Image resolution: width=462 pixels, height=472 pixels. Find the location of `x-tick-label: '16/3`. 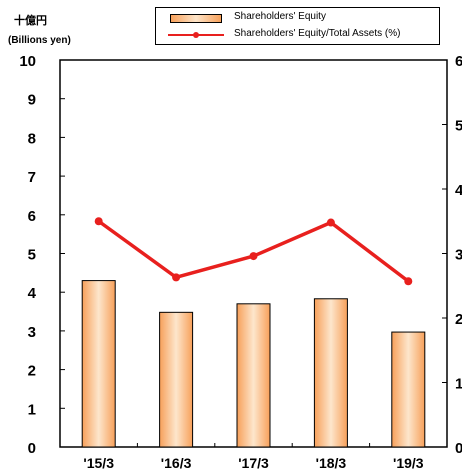

x-tick-label: '16/3 is located at coordinates (176, 463).